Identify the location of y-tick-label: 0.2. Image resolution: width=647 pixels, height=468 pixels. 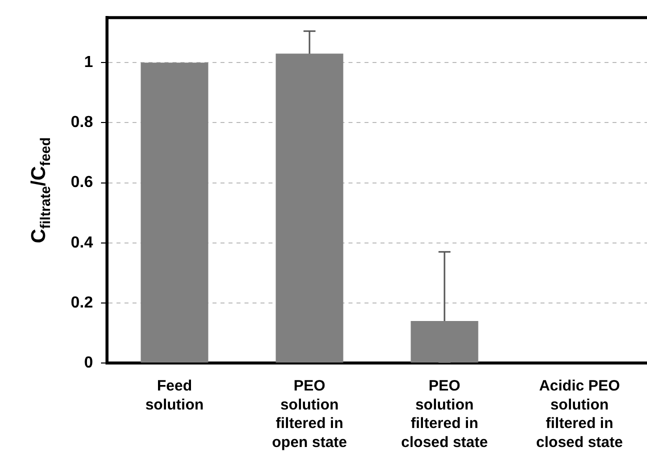
(82, 303).